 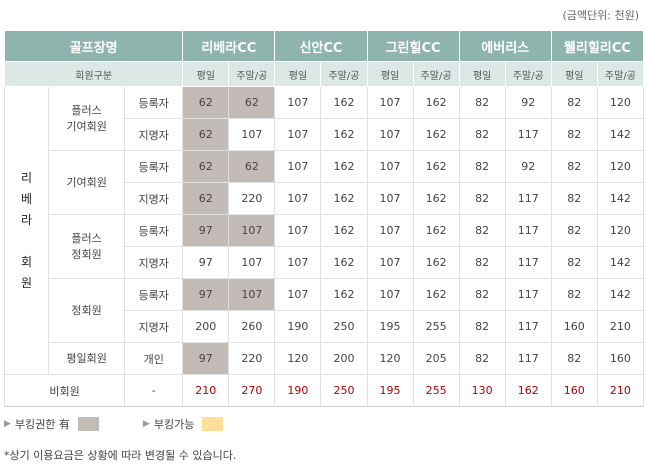 What do you see at coordinates (344, 326) in the screenshot?
I see `fee-cell: 250` at bounding box center [344, 326].